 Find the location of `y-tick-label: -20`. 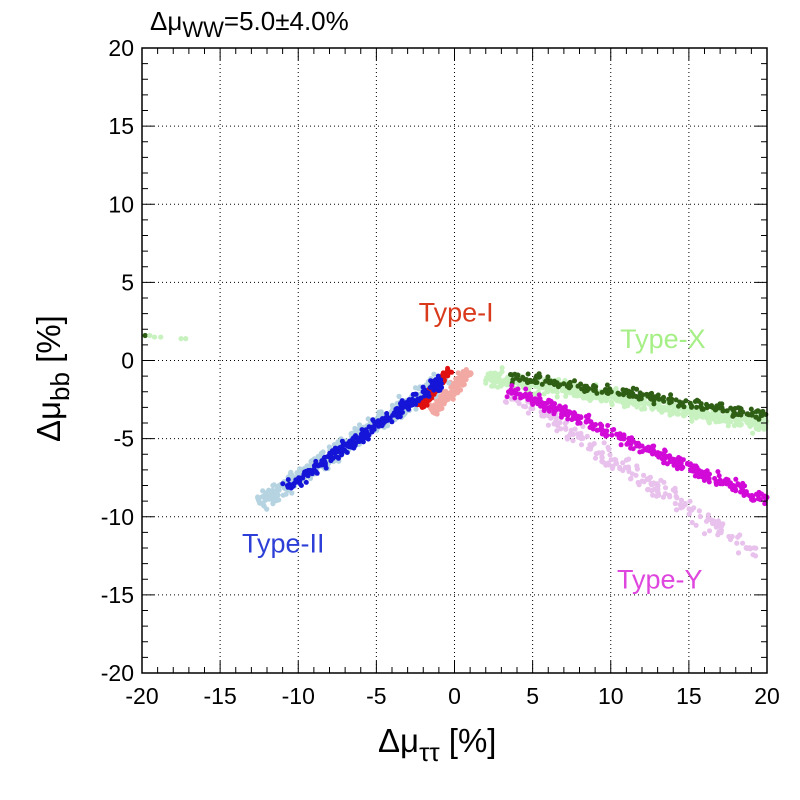

y-tick-label: -20 is located at coordinates (117, 673).